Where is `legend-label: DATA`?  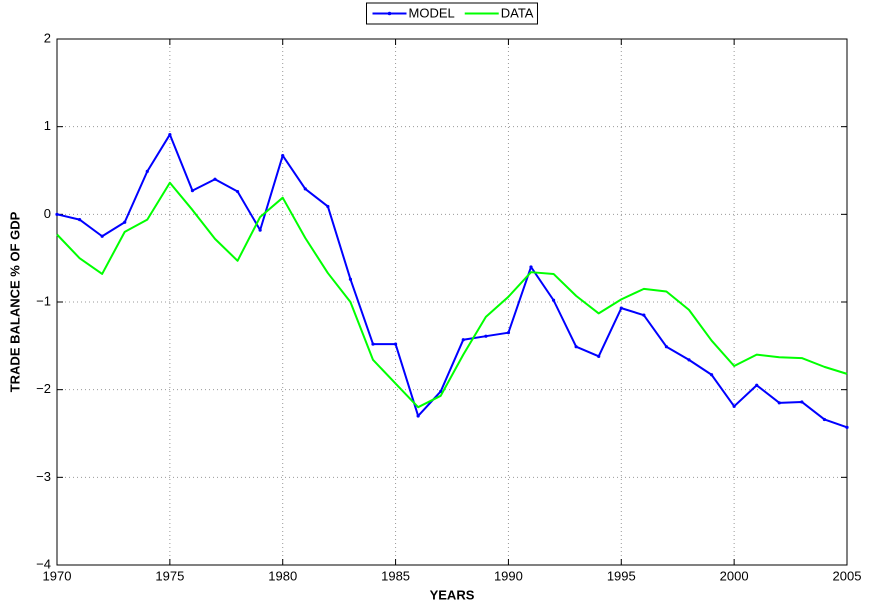
legend-label: DATA is located at coordinates (517, 12).